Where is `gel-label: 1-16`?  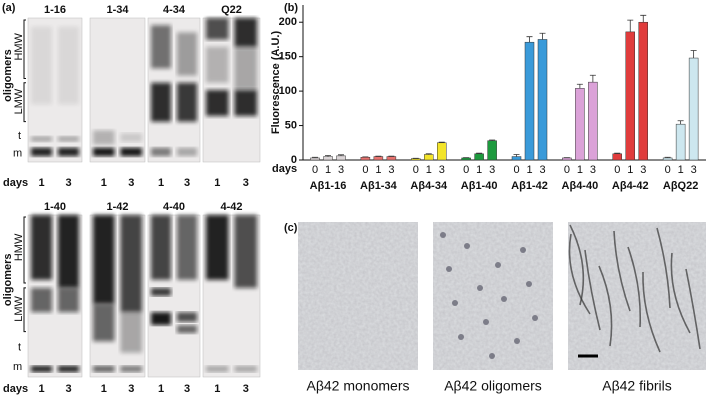
gel-label: 1-16 is located at coordinates (55, 10).